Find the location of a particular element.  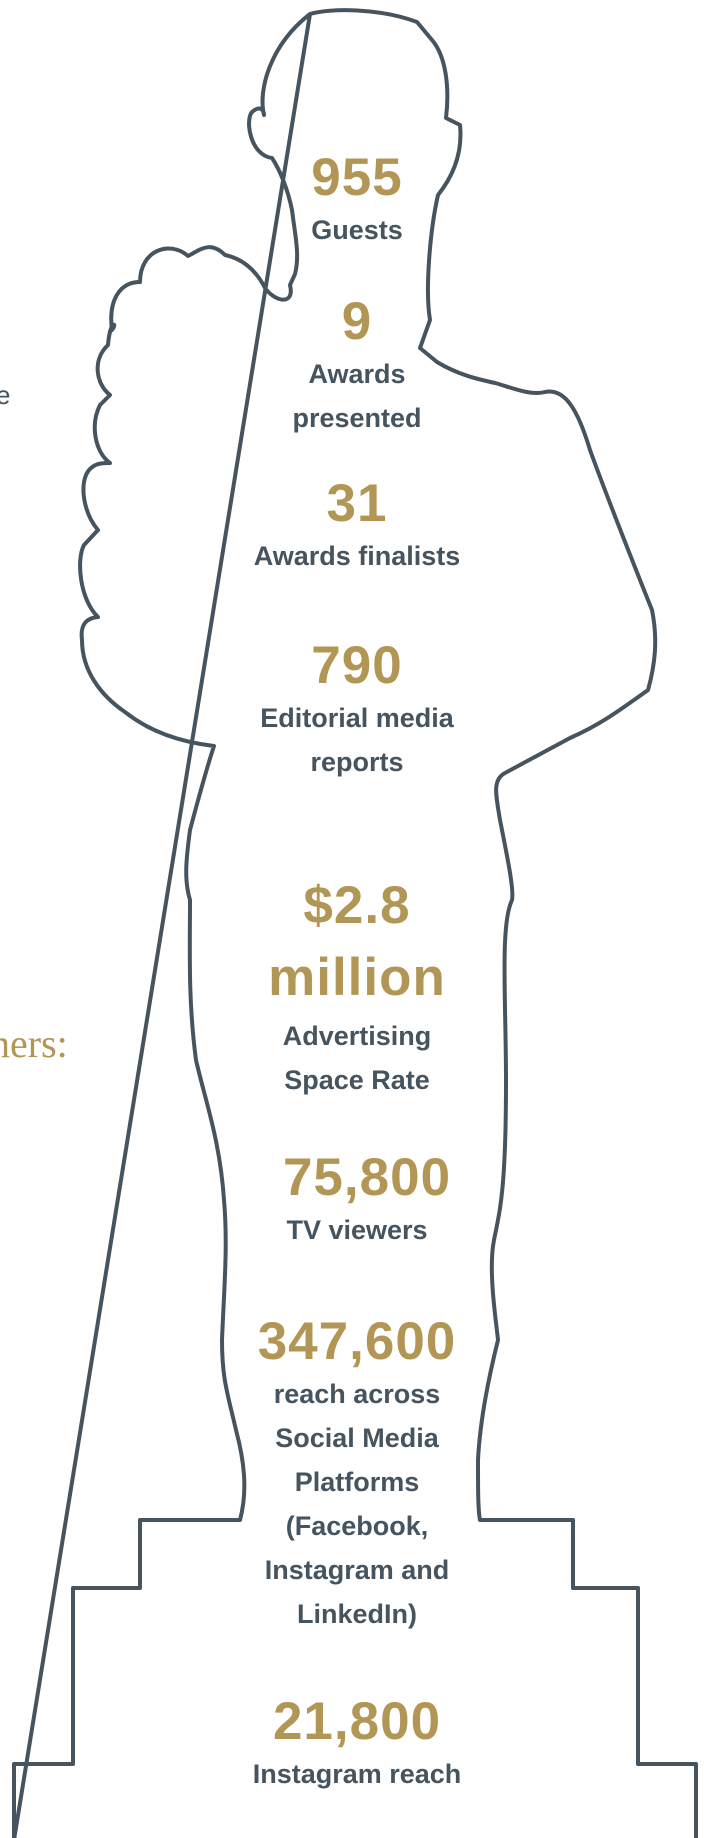

stat-label: TV viewers is located at coordinates (357, 1230).